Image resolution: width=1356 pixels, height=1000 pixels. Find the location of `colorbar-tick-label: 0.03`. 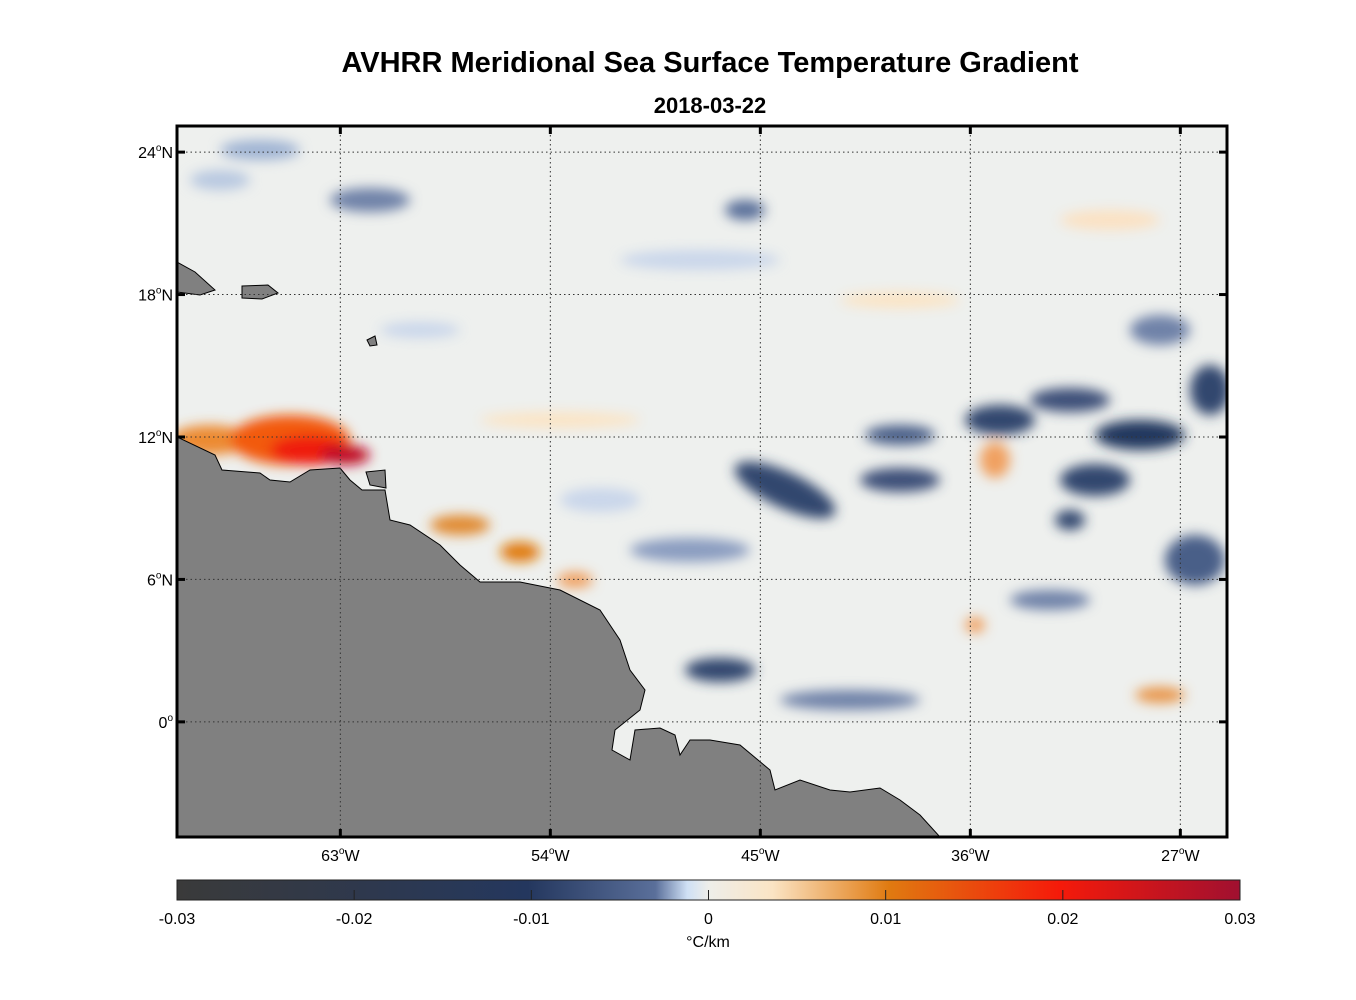

colorbar-tick-label: 0.03 is located at coordinates (1239, 919).